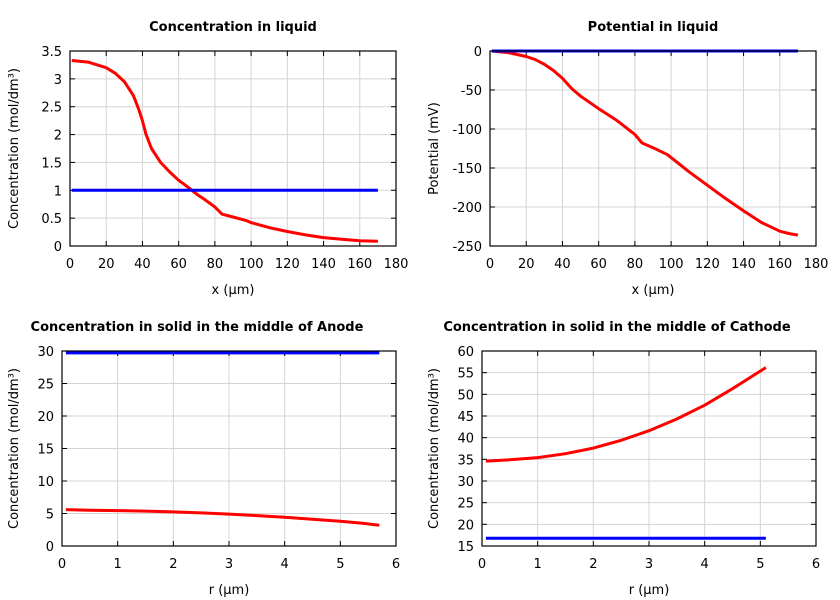 The height and width of the screenshot is (600, 840). What do you see at coordinates (465, 374) in the screenshot?
I see `y-tick-label: 55` at bounding box center [465, 374].